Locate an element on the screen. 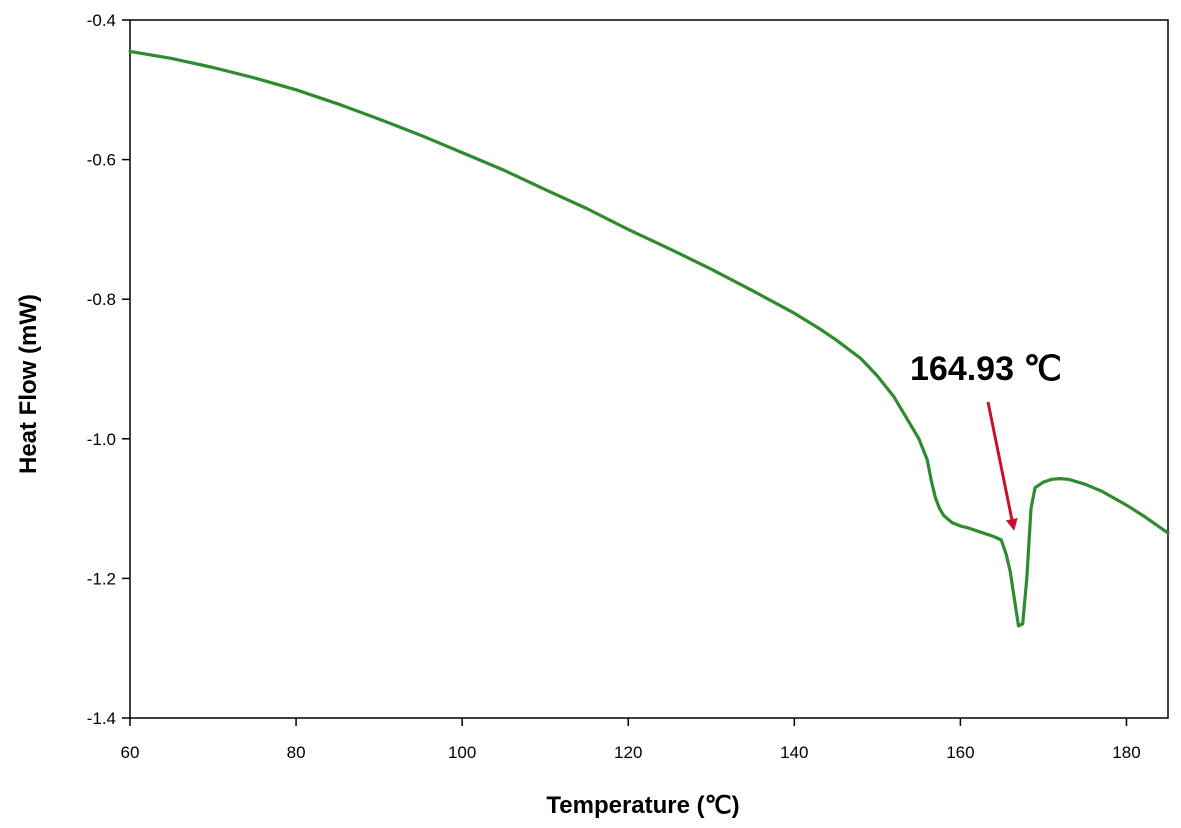  y-tick-label: -0.8 is located at coordinates (101, 299).